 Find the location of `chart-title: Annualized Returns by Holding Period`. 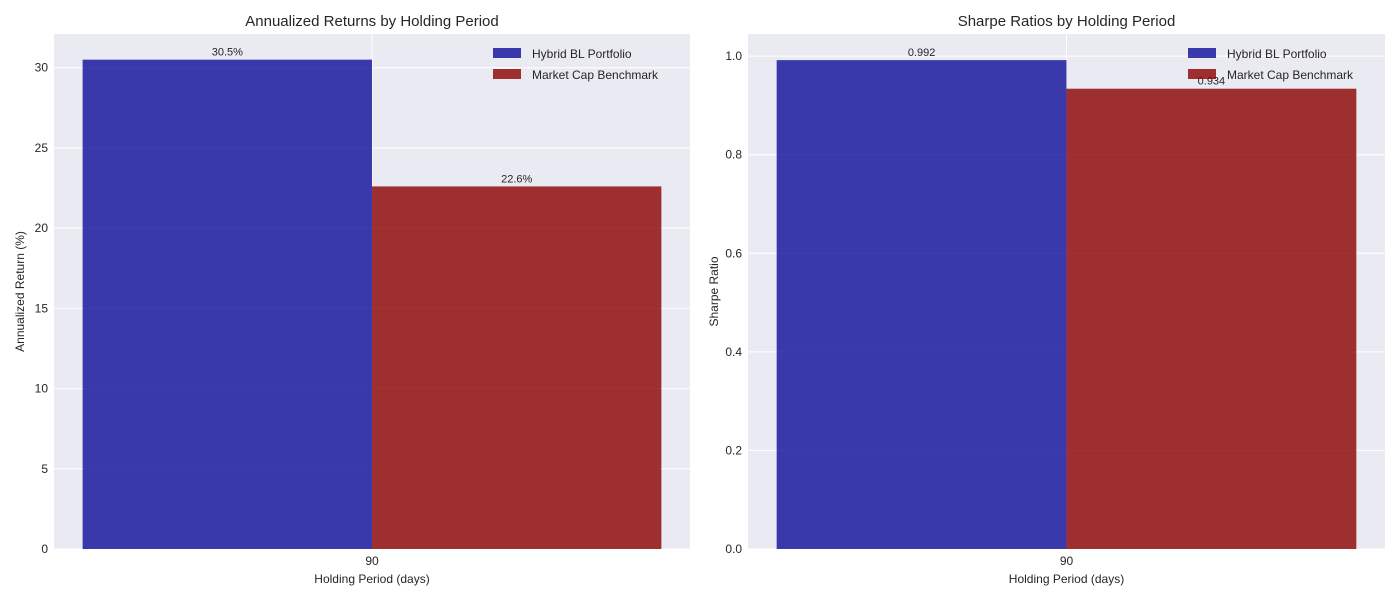

chart-title: Annualized Returns by Holding Period is located at coordinates (371, 21).